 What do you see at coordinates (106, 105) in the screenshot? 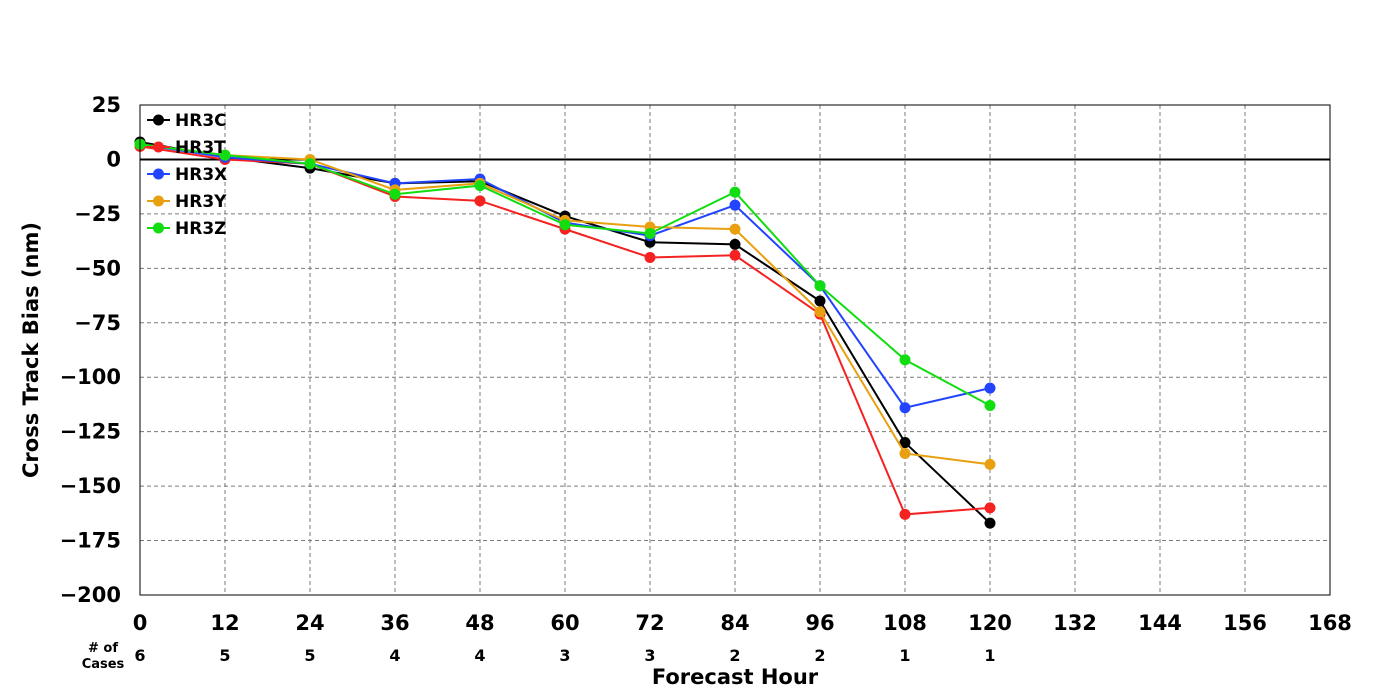
I see `y-tick-label: 25` at bounding box center [106, 105].